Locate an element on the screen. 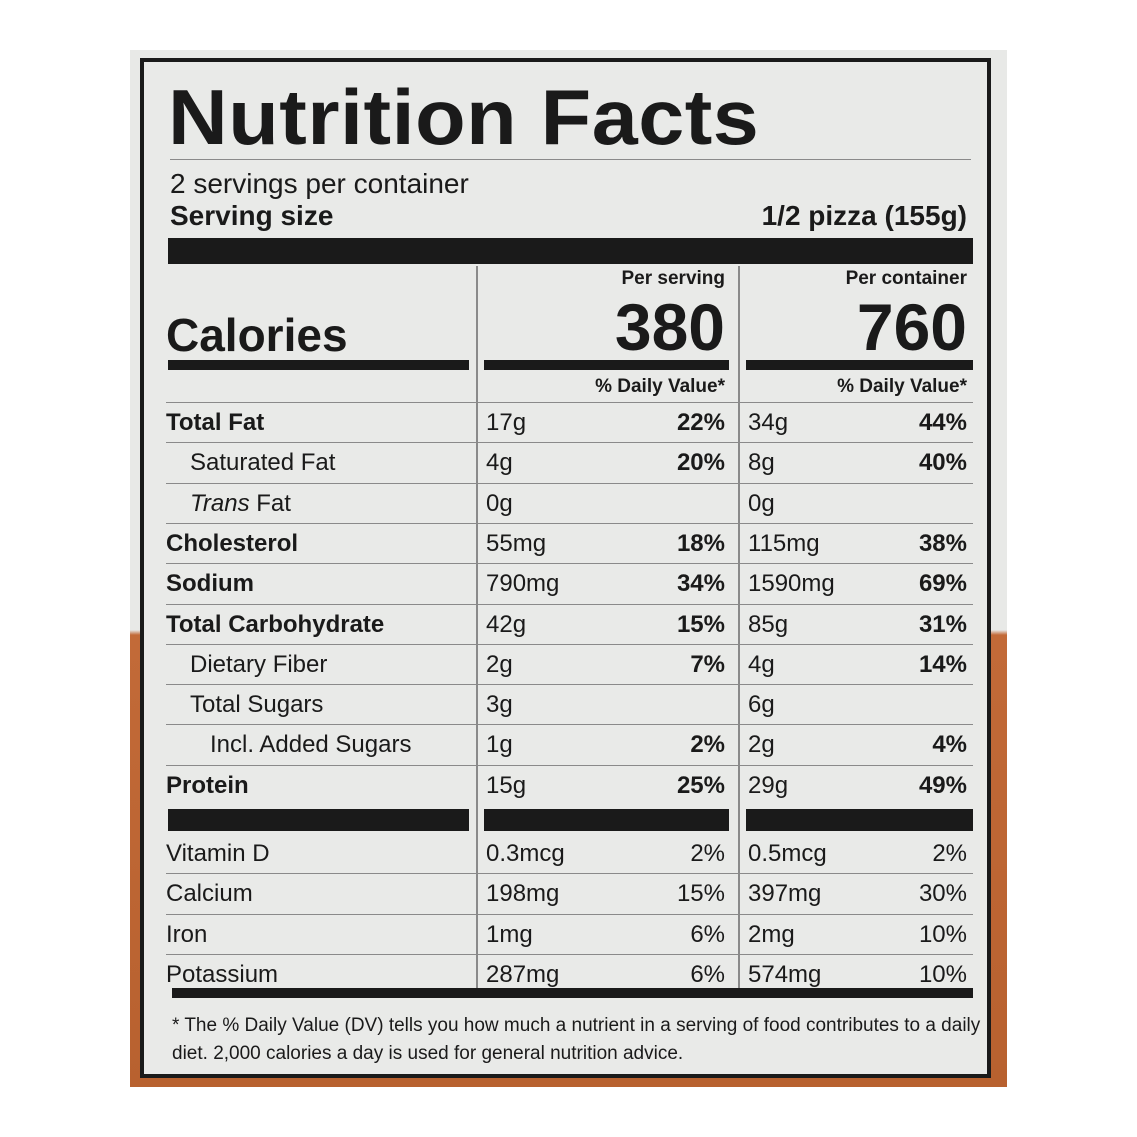 Image resolution: width=1137 pixels, height=1137 pixels. nutrient-name: Total Sugars is located at coordinates (256, 705).